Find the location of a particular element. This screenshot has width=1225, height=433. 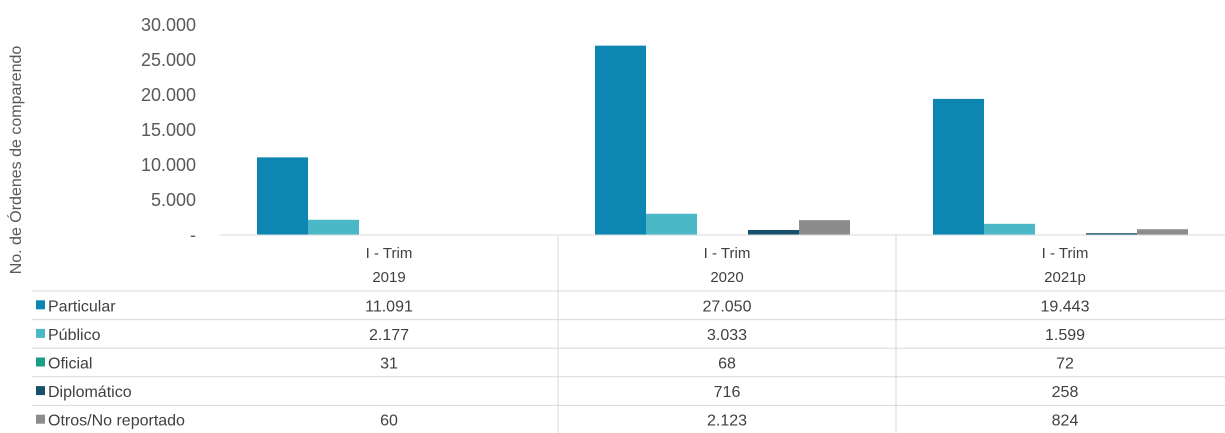

legend-key-otros-no-reportado is located at coordinates (40, 419).